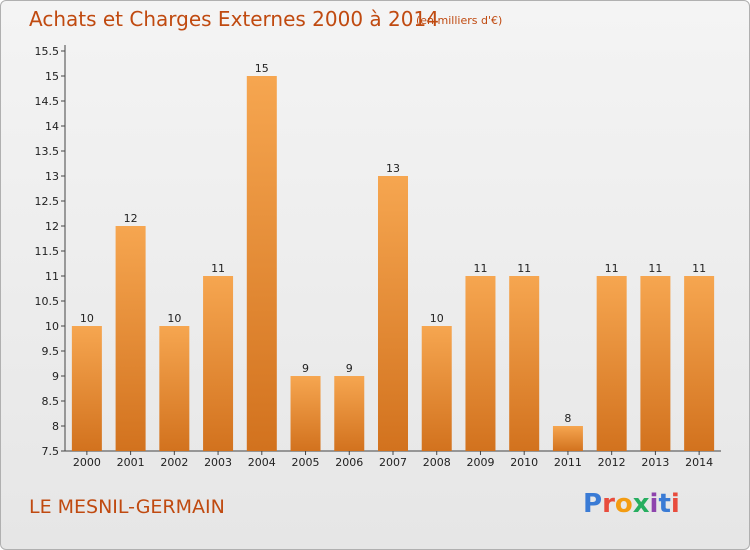  I want to click on x-tick-label: 2009, so click(480, 462).